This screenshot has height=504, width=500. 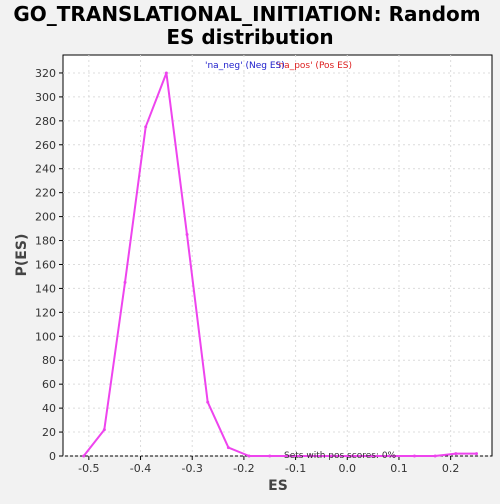 I want to click on y-tick-label: 60, so click(x=49, y=384).